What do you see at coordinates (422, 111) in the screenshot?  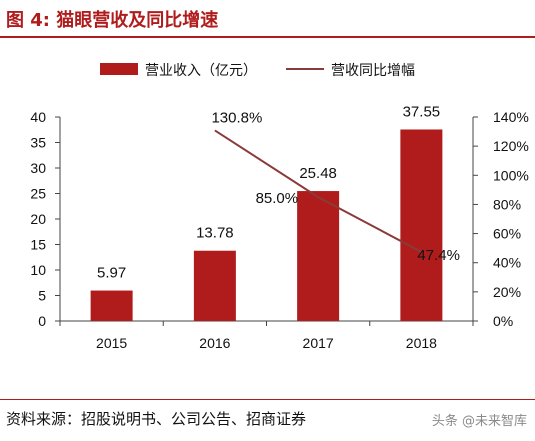 I see `bar-value-label: 37.55` at bounding box center [422, 111].